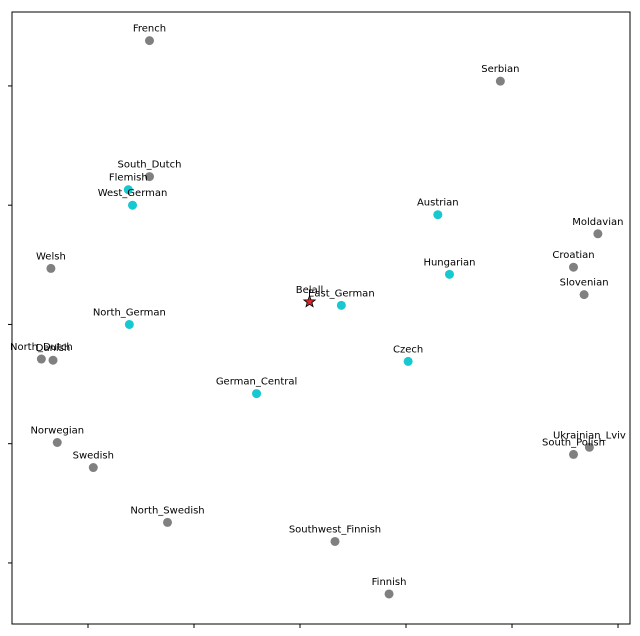  Describe the element at coordinates (51, 256) in the screenshot. I see `point-label: Welsh` at that location.